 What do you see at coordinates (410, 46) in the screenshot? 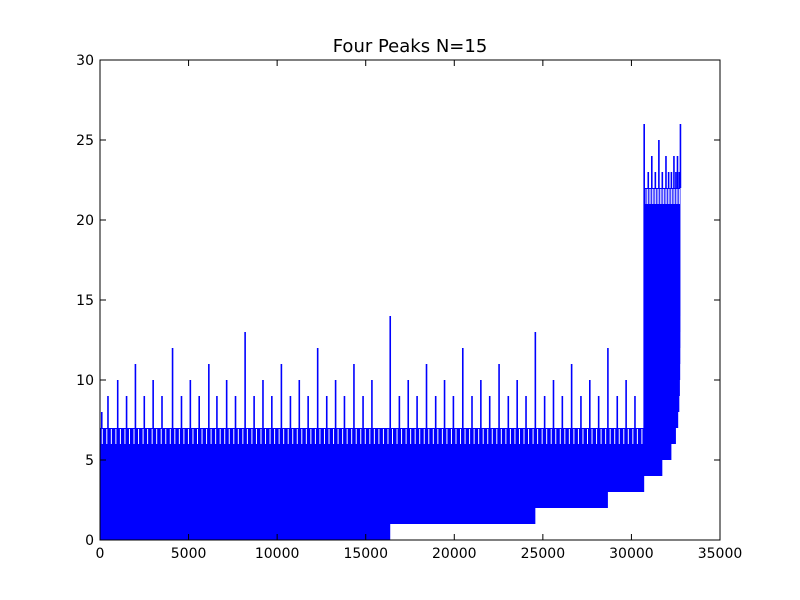
I see `chart-title: Four Peaks N=15` at bounding box center [410, 46].